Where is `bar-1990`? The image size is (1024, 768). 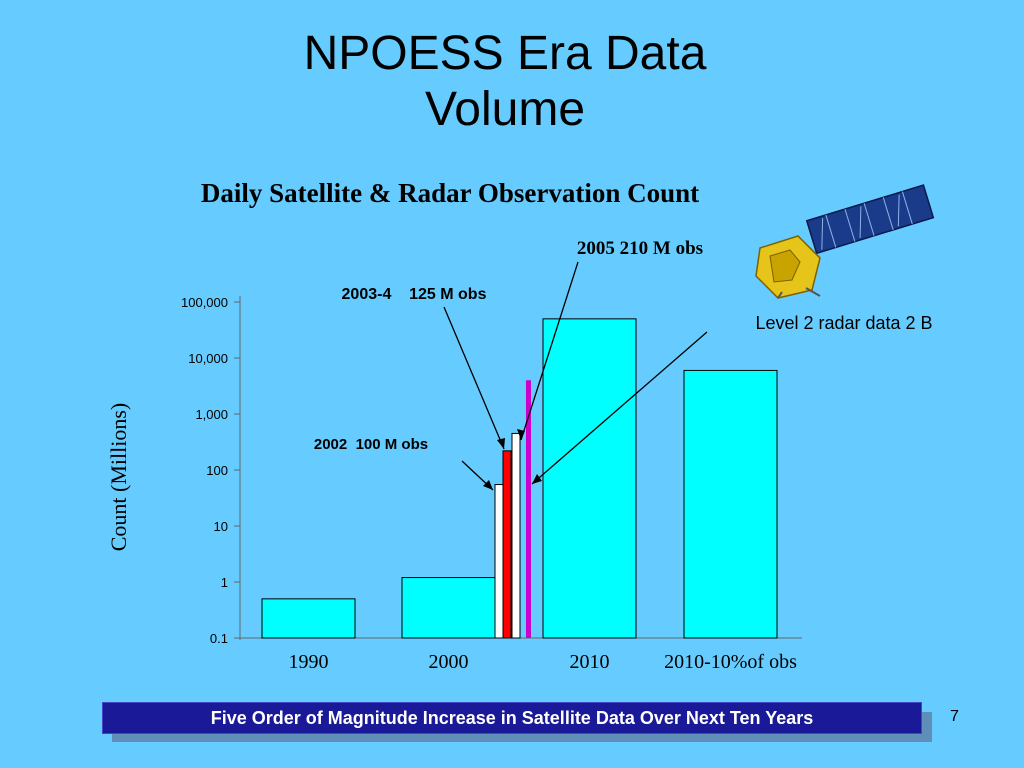 bar-1990 is located at coordinates (308, 618).